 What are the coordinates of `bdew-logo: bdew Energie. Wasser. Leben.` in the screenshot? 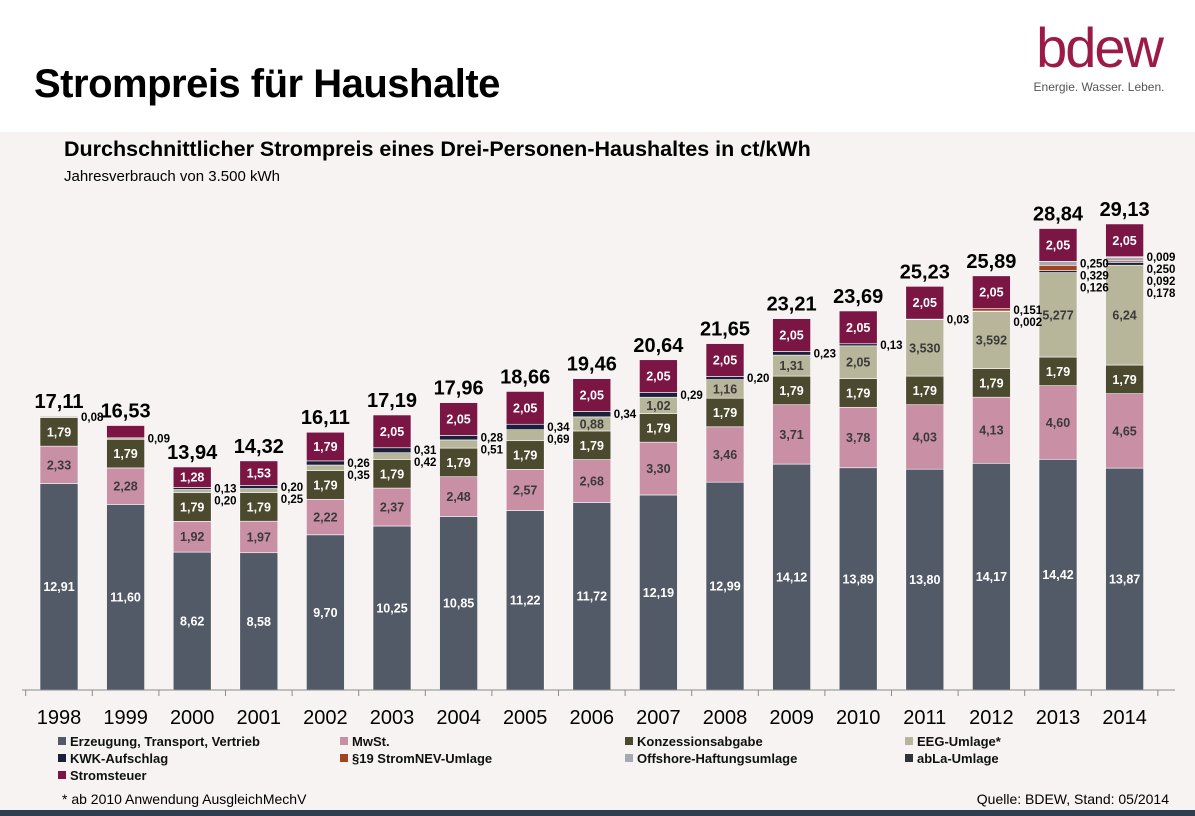 It's located at (1099, 55).